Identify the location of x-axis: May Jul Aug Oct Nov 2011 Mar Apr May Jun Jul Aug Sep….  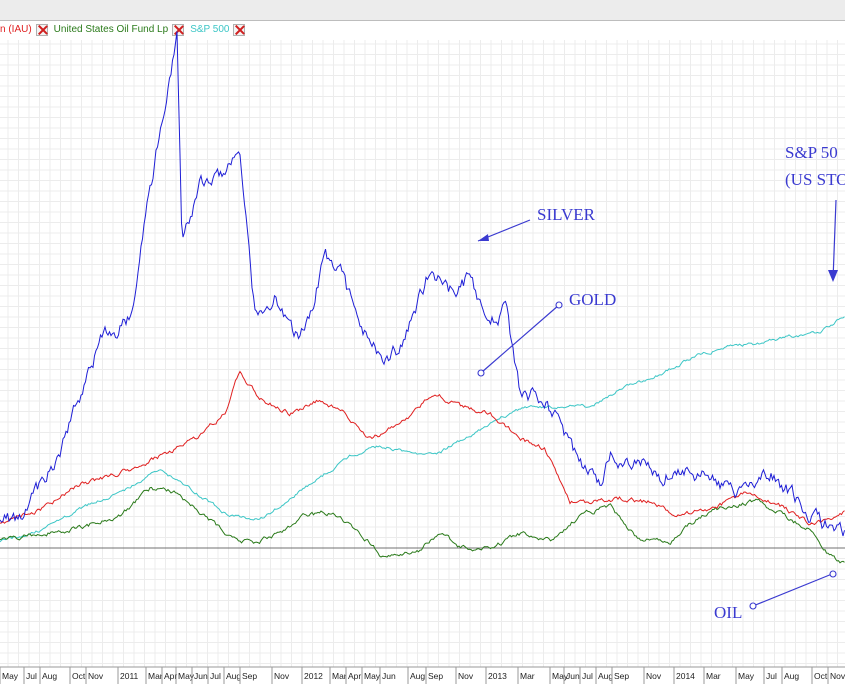
(422, 675).